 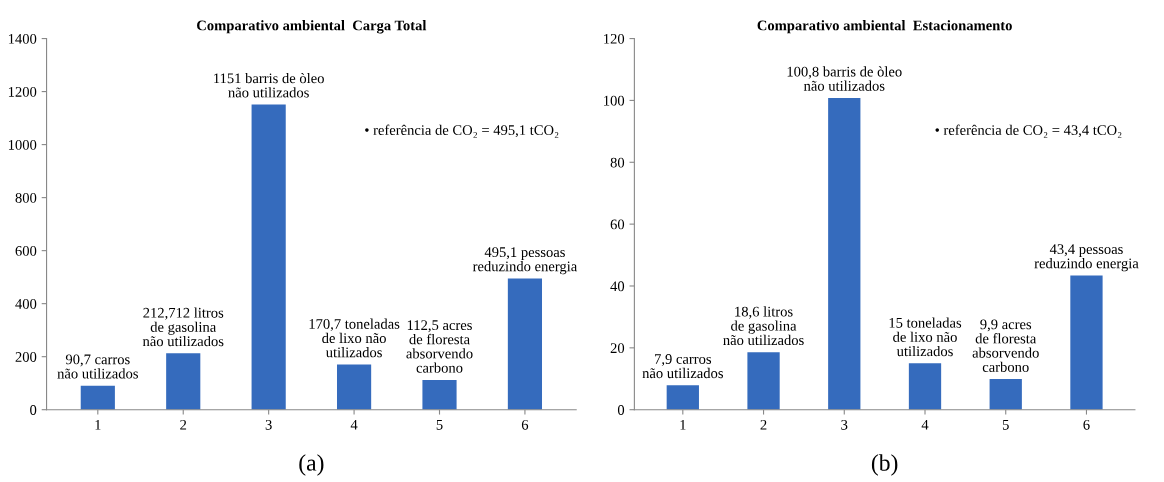 I want to click on y-tick-label: 200, so click(x=26, y=357).